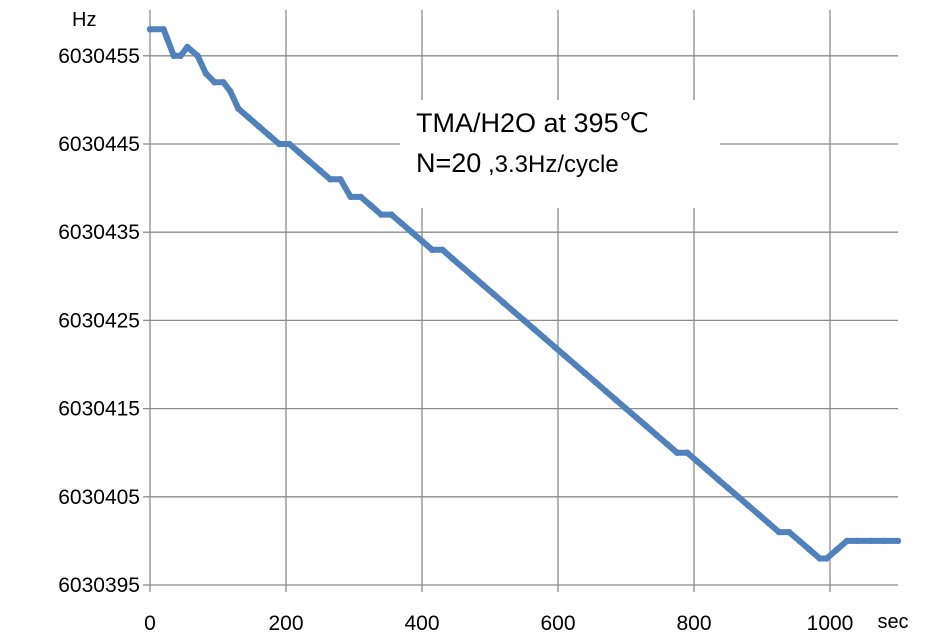 The width and height of the screenshot is (934, 635). I want to click on x-tick-label: 400, so click(421, 623).